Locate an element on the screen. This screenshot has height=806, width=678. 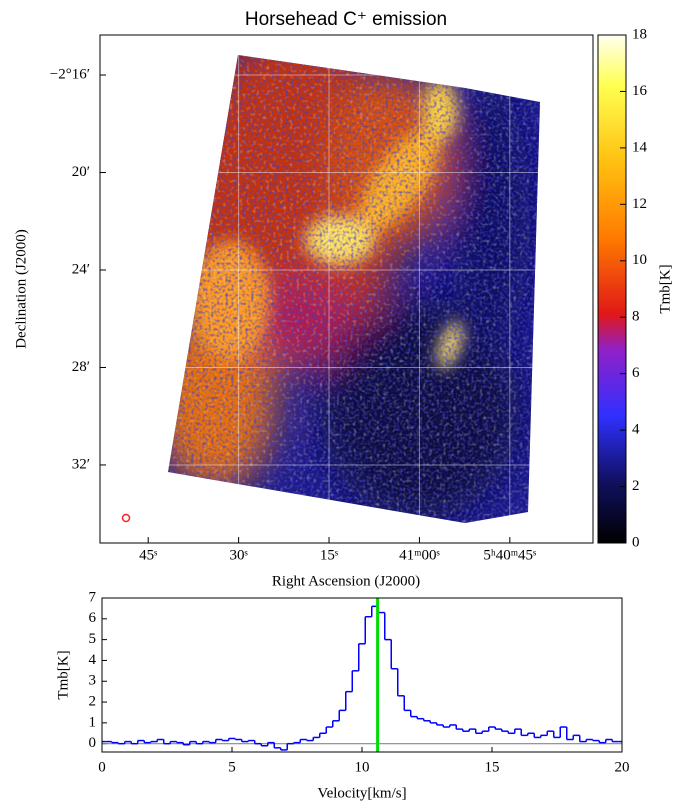
colorbar-tick-label: 12 is located at coordinates (639, 204).